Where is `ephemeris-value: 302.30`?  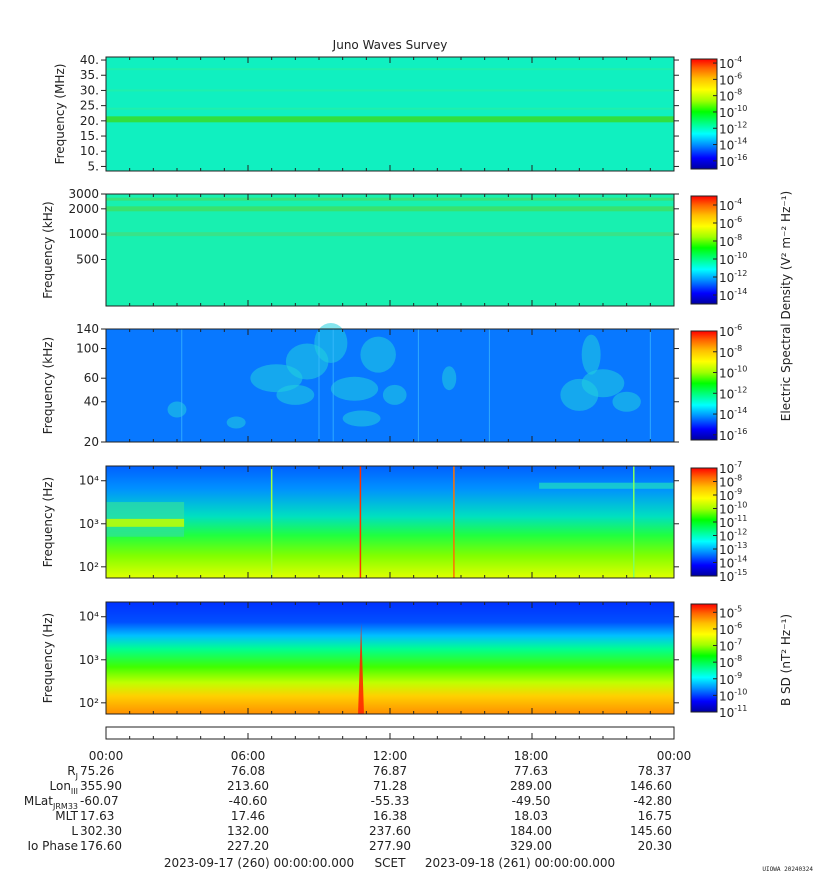
ephemeris-value: 302.30 is located at coordinates (101, 831).